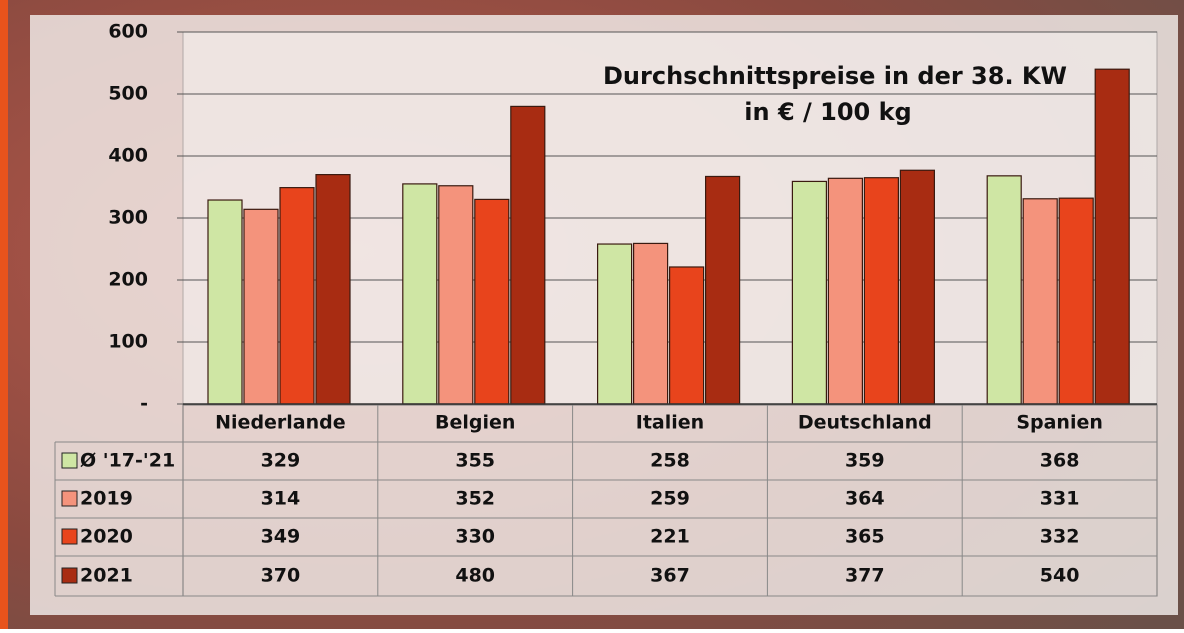 This screenshot has height=633, width=1184. What do you see at coordinates (128, 156) in the screenshot?
I see `y-tick-label: 400` at bounding box center [128, 156].